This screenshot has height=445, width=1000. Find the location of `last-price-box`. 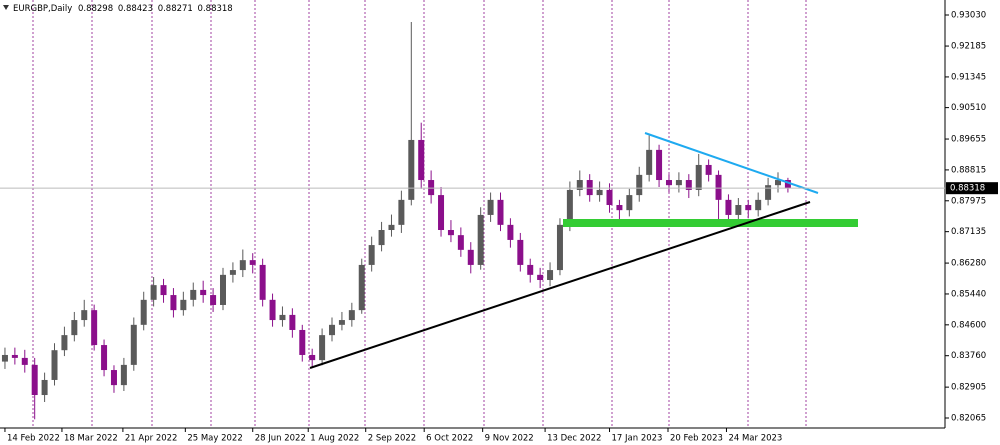

last-price-box is located at coordinates (972, 188).